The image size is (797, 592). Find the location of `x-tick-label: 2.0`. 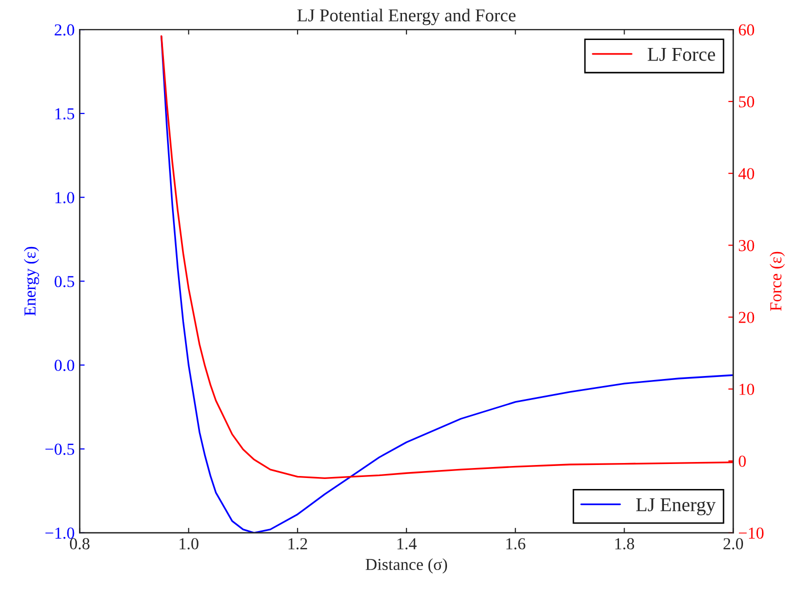

x-tick-label: 2.0 is located at coordinates (734, 544).